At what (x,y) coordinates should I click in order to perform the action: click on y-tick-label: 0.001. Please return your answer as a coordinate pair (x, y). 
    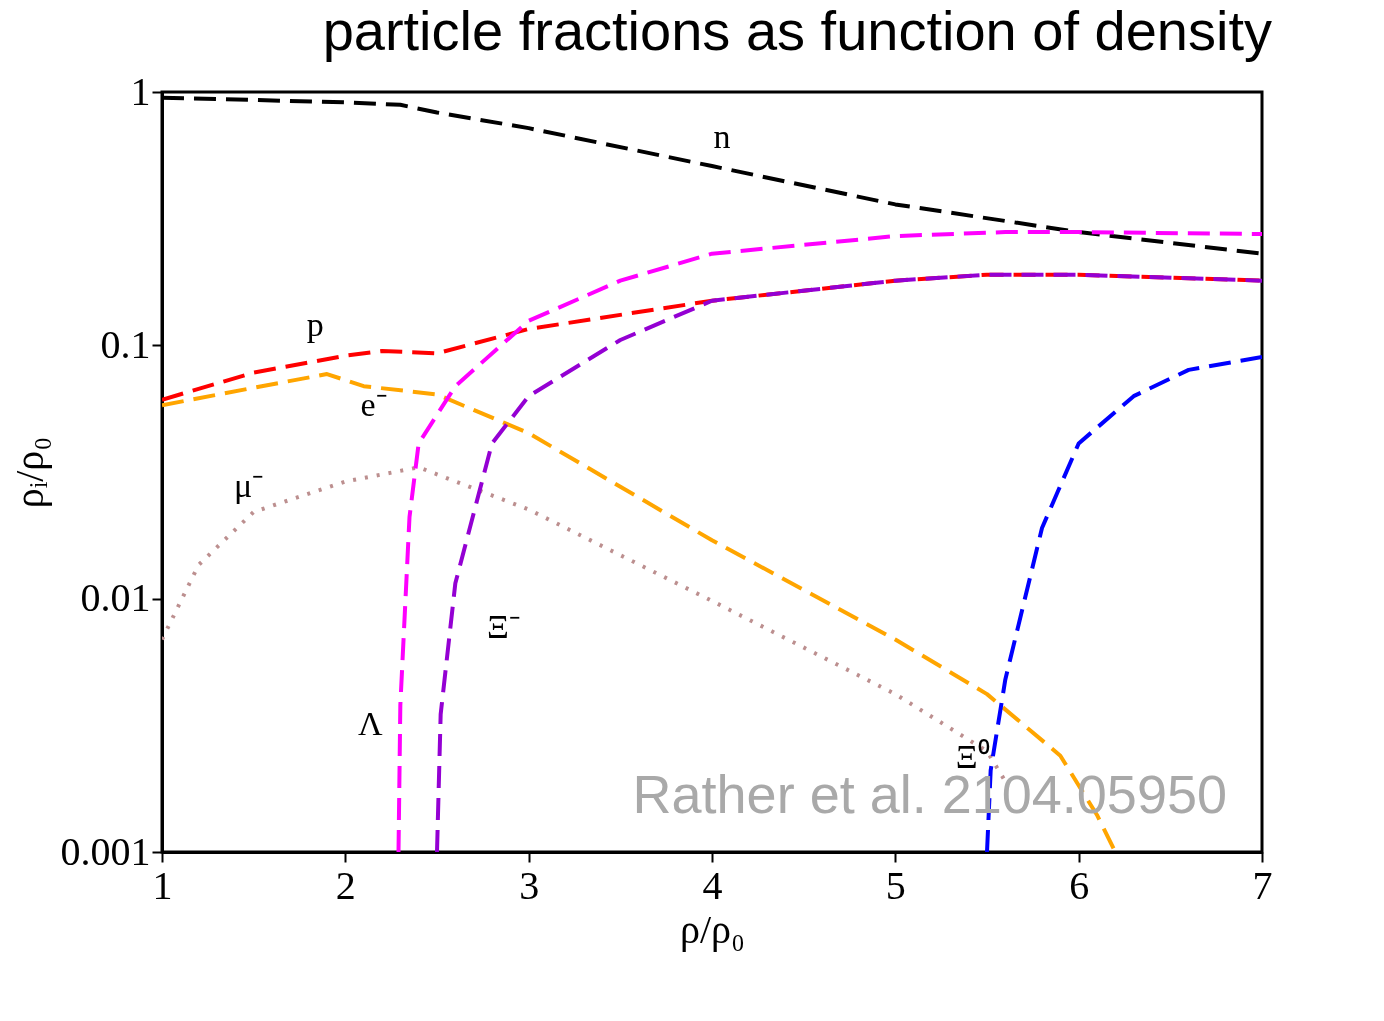
    Looking at the image, I should click on (105, 851).